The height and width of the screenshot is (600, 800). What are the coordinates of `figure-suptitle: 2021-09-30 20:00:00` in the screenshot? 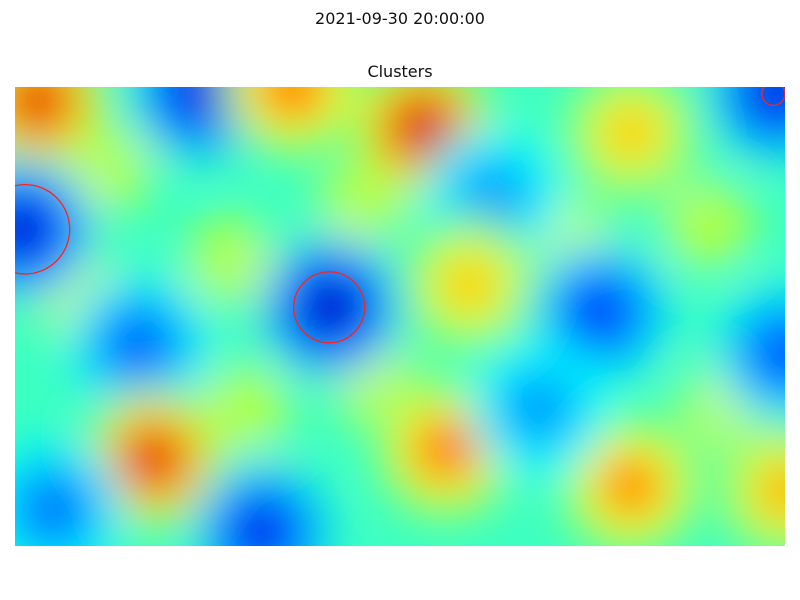 It's located at (400, 18).